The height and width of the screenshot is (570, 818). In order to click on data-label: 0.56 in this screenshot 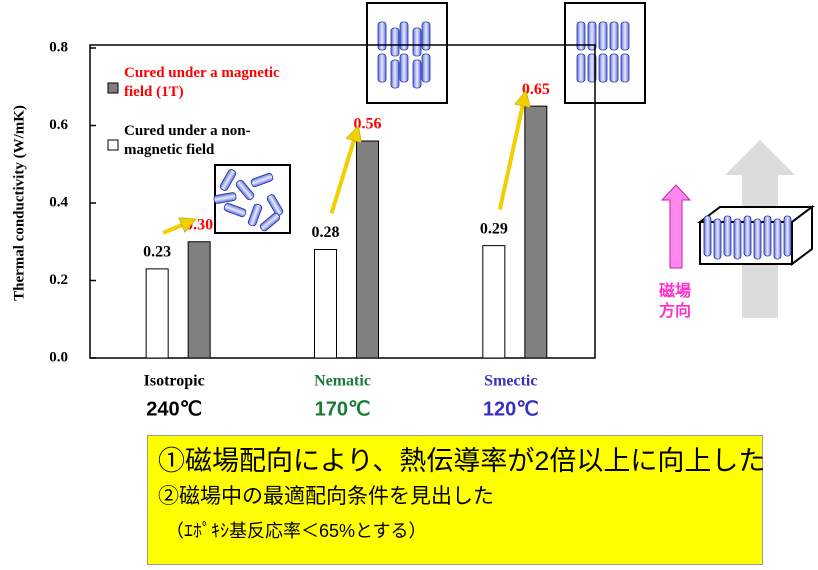, I will do `click(368, 124)`.